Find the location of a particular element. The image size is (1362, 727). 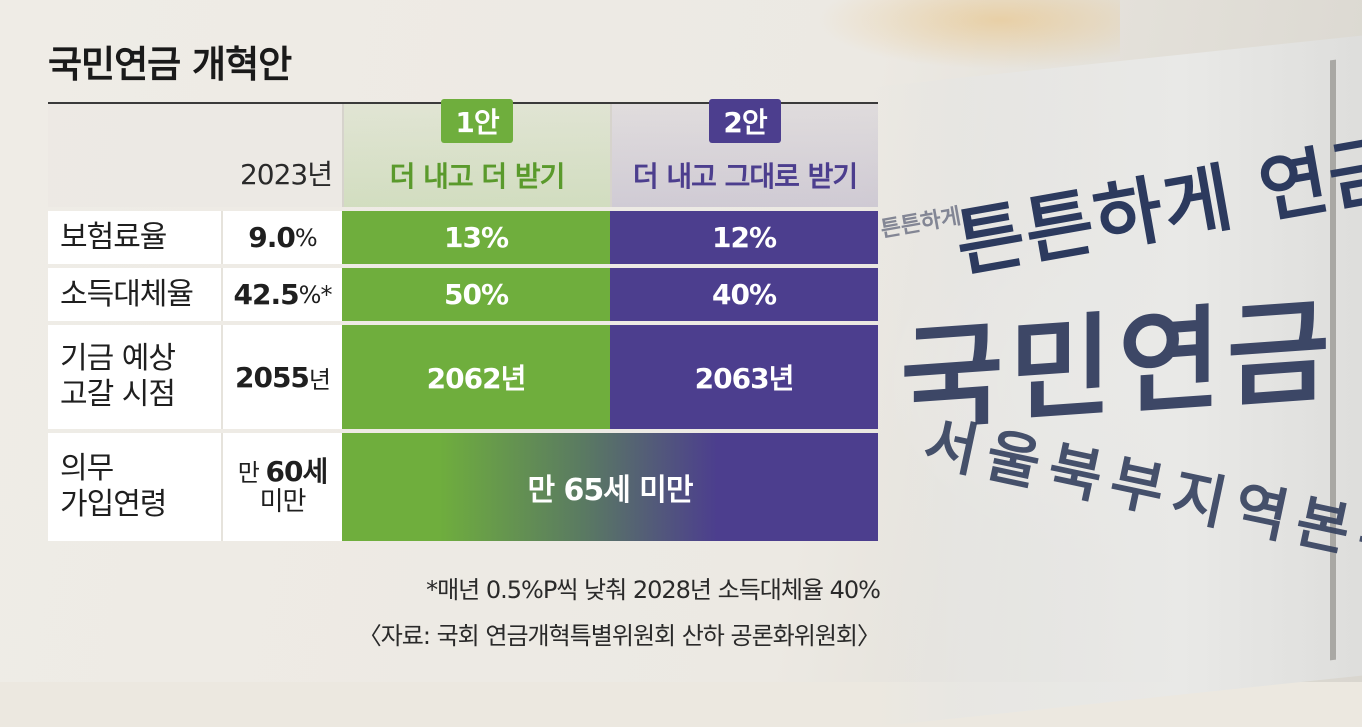

baseline-replacement-value: 42.5 is located at coordinates (266, 294).